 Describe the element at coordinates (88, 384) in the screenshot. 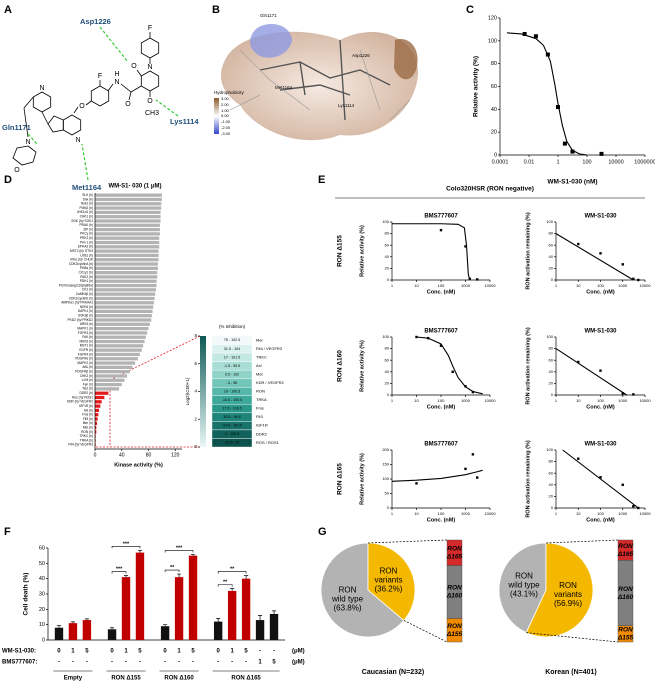

I see `category-label: Fyn (h)` at that location.